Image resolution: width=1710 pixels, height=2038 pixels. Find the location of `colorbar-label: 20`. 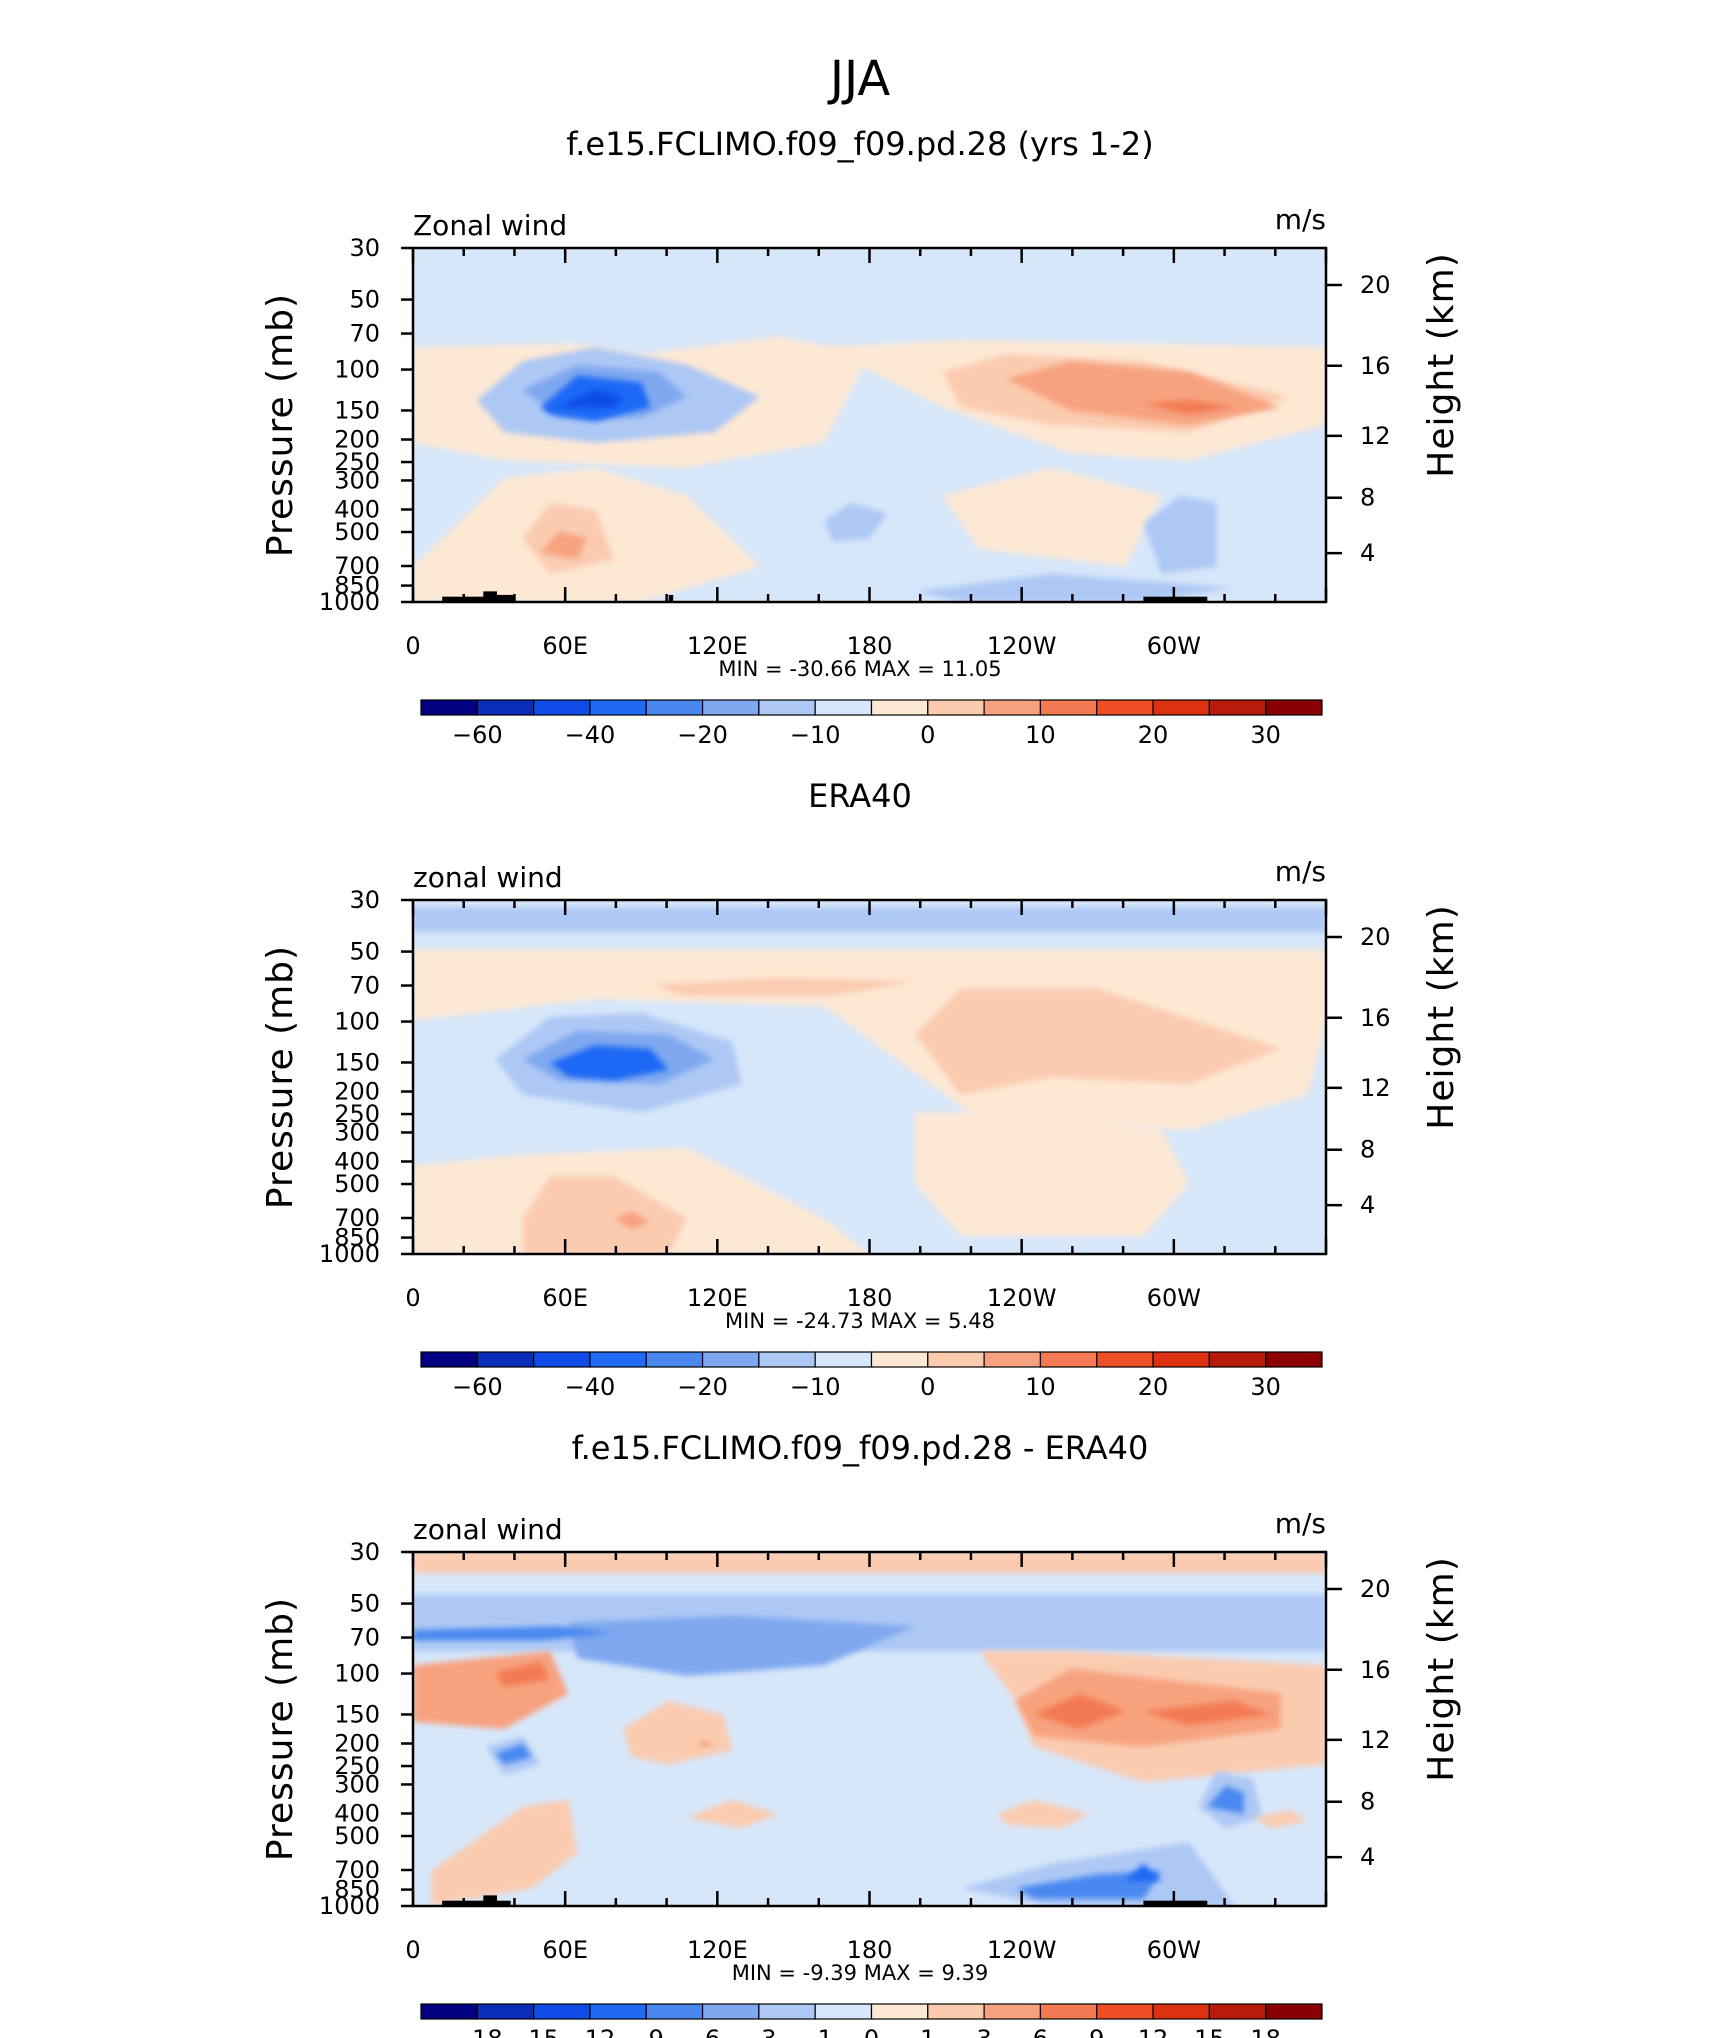

colorbar-label: 20 is located at coordinates (1153, 735).